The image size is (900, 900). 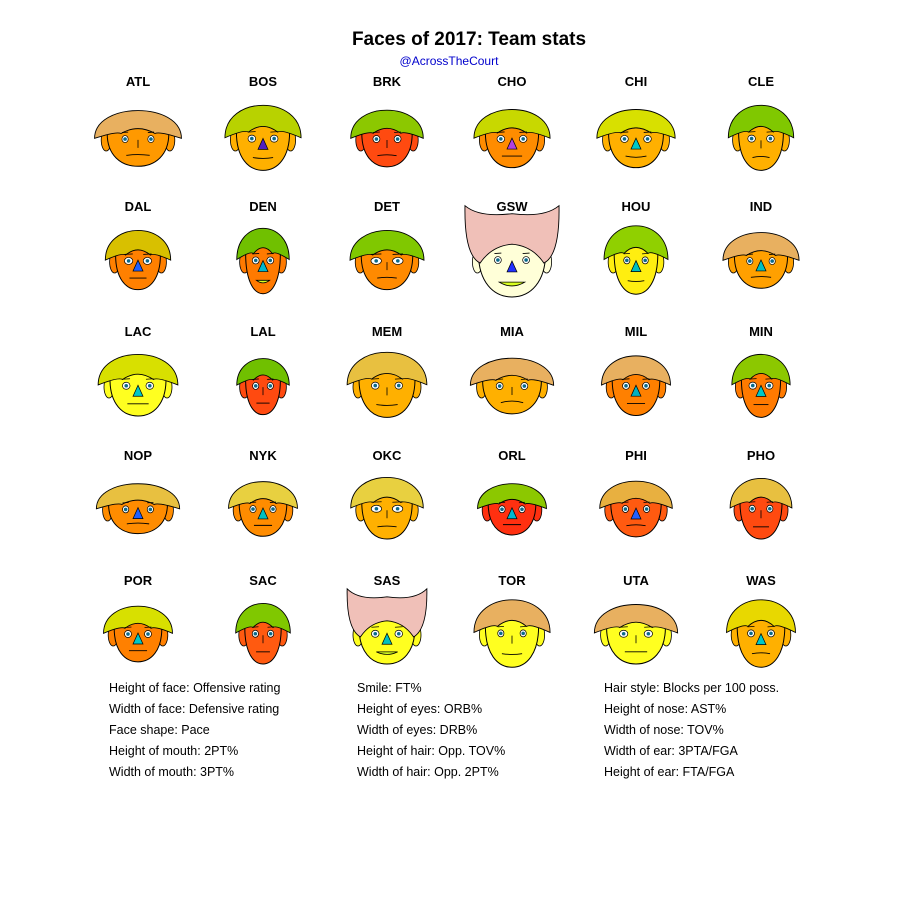 I want to click on legend-item: Height of face: Offensive rating, so click(x=195, y=688).